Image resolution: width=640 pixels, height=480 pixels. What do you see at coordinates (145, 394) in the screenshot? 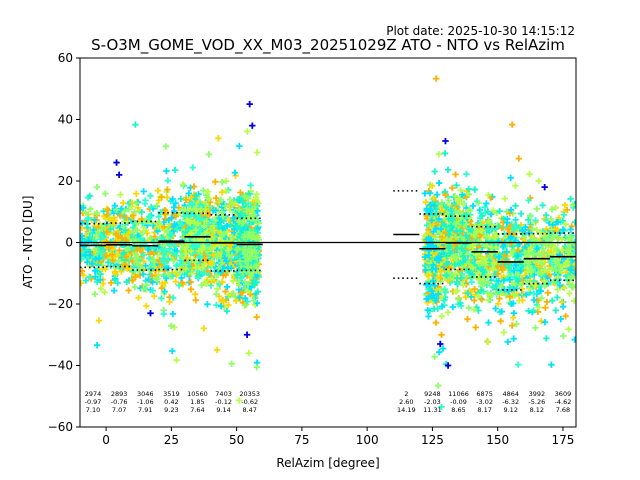
I see `bin-count-label-2: 3046` at bounding box center [145, 394].